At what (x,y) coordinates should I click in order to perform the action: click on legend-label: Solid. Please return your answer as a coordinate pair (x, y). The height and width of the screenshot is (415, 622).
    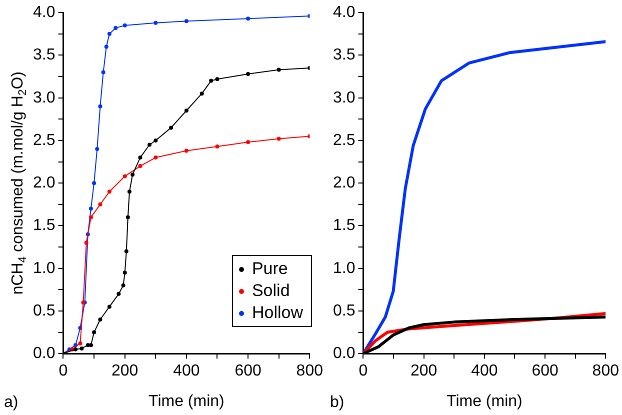
    Looking at the image, I should click on (271, 291).